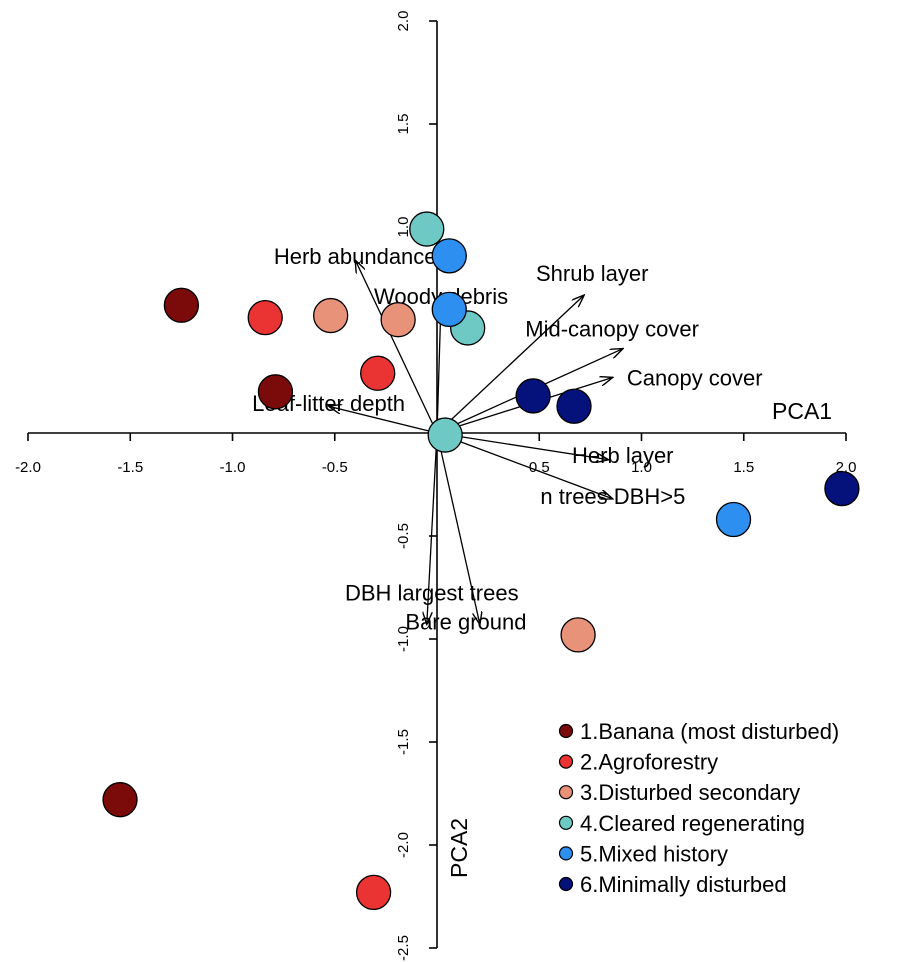  Describe the element at coordinates (592, 273) in the screenshot. I see `vector-label: Shrub layer` at that location.